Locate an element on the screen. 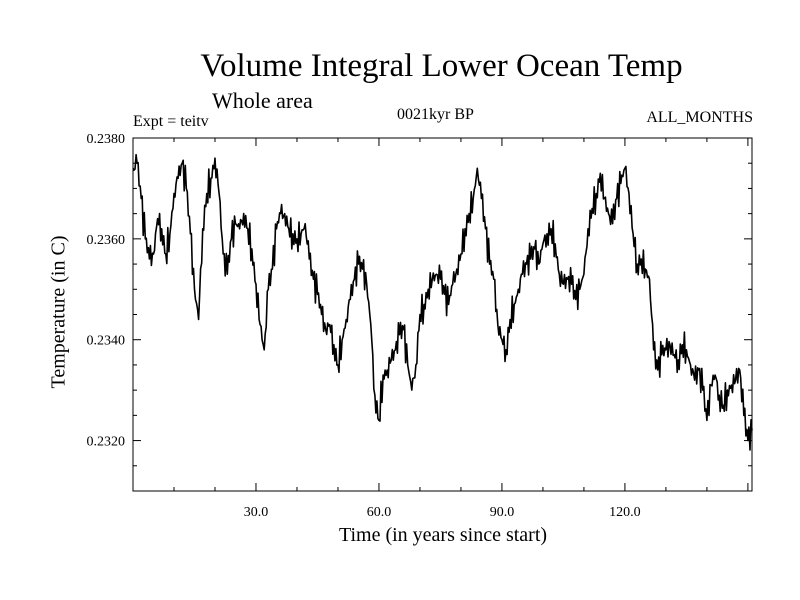 The height and width of the screenshot is (600, 800). y-tick-label: 0.2380 is located at coordinates (106, 139).